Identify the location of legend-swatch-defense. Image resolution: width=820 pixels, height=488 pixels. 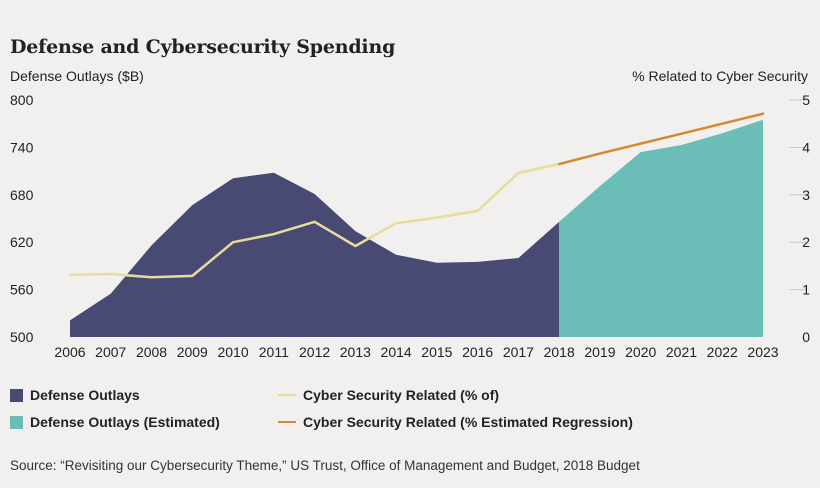
(16, 395).